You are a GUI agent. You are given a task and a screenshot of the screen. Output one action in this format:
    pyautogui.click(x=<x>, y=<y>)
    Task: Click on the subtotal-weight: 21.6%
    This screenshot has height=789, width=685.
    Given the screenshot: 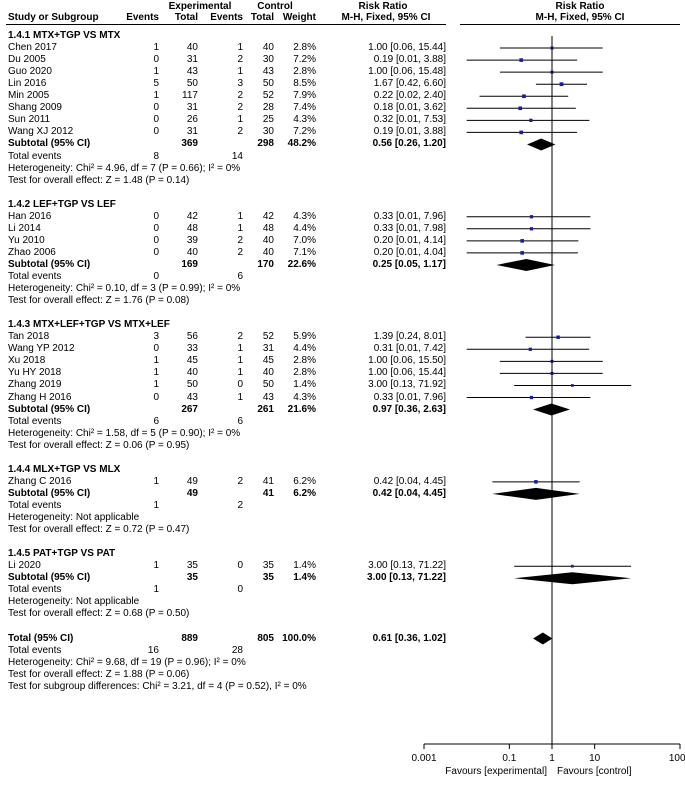 What is the action you would take?
    pyautogui.click(x=301, y=409)
    